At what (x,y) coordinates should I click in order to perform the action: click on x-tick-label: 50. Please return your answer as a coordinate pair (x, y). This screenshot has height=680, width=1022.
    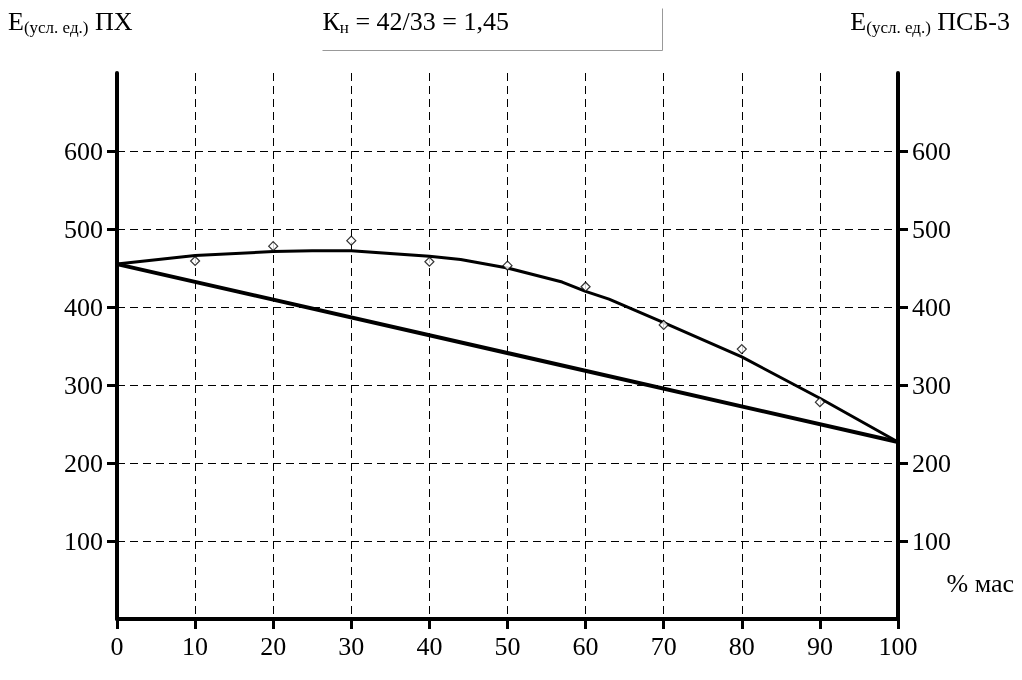
    Looking at the image, I should click on (507, 646).